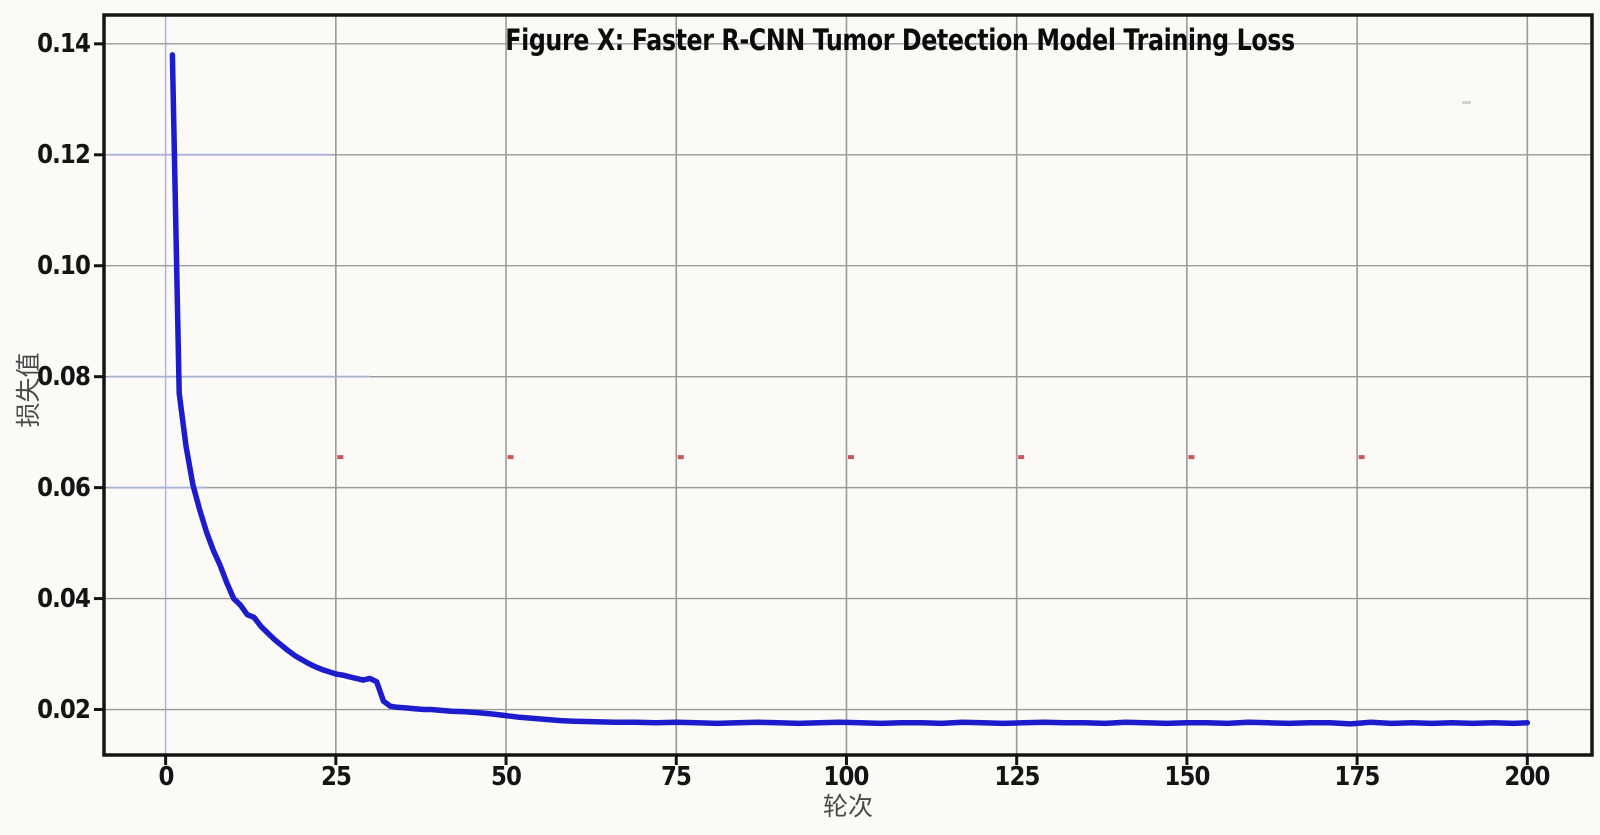 This screenshot has height=835, width=1600. What do you see at coordinates (676, 777) in the screenshot?
I see `x-tick-label-75: 75` at bounding box center [676, 777].